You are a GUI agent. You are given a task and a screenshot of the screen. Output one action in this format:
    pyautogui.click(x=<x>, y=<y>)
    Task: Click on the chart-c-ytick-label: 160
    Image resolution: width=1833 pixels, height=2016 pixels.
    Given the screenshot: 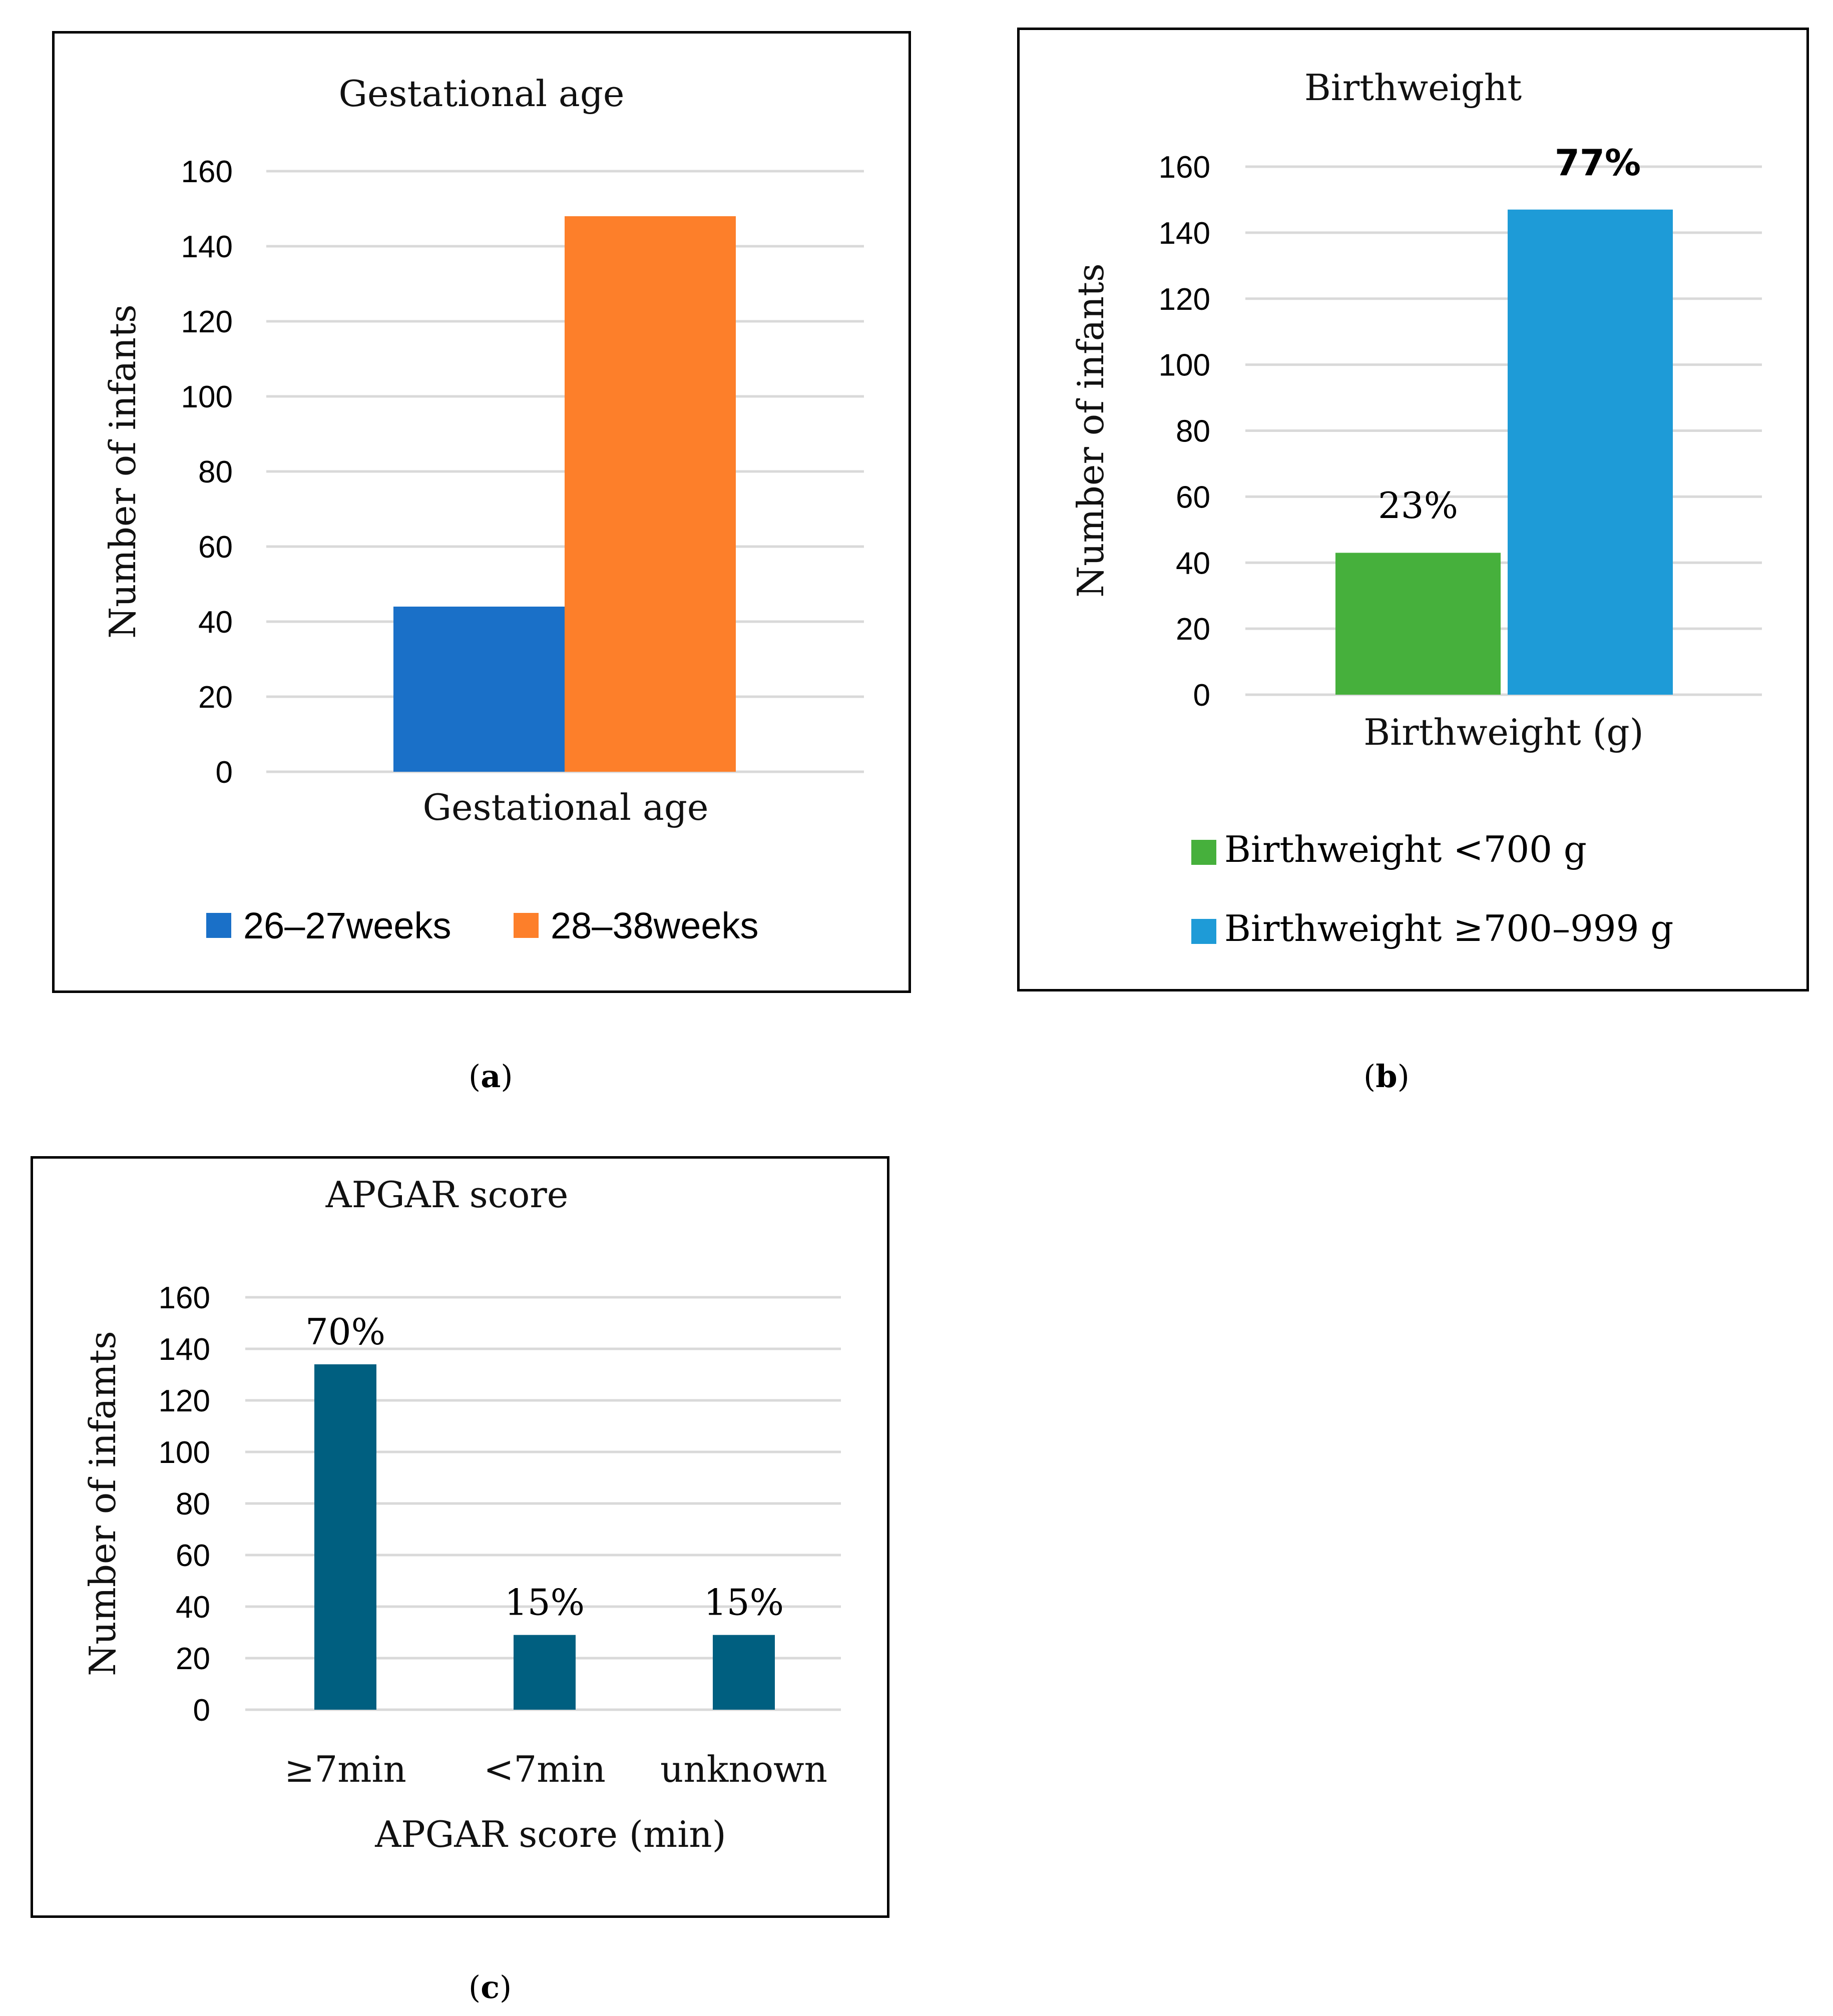 What is the action you would take?
    pyautogui.click(x=184, y=1298)
    